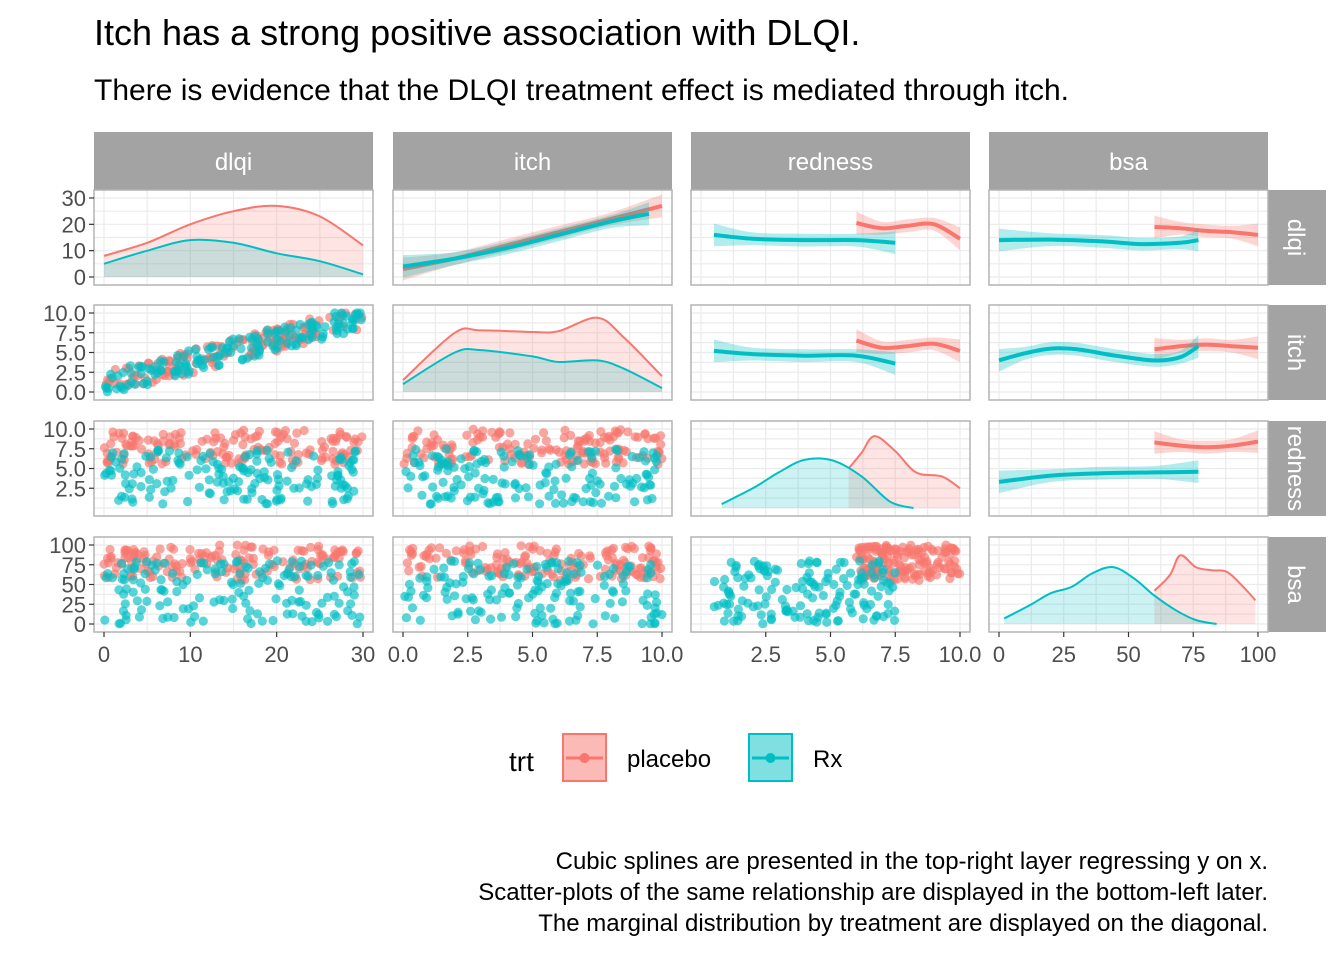 This screenshot has width=1344, height=960. I want to click on x-tick-label: 25, so click(1064, 654).